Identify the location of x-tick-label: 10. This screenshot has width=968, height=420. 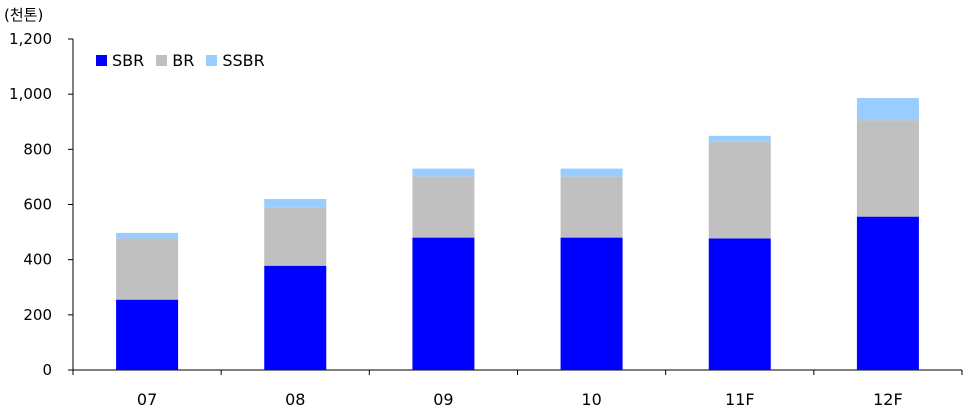
(591, 399).